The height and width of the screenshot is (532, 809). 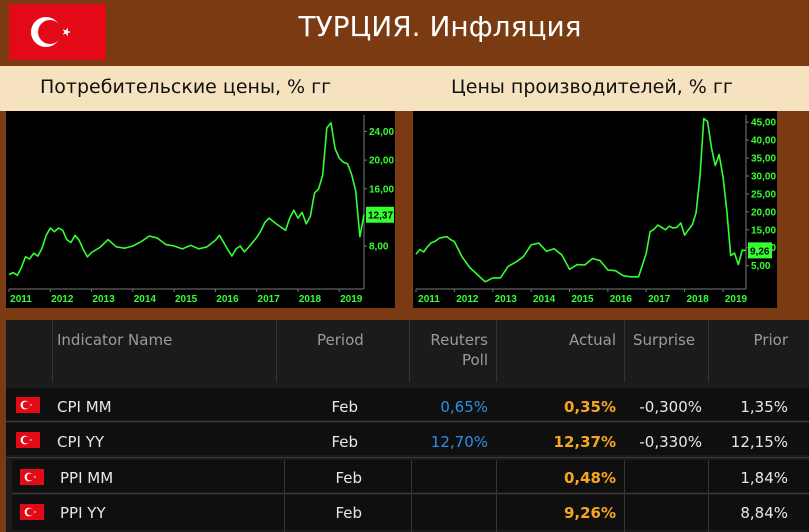 What do you see at coordinates (340, 340) in the screenshot?
I see `header-period: Period` at bounding box center [340, 340].